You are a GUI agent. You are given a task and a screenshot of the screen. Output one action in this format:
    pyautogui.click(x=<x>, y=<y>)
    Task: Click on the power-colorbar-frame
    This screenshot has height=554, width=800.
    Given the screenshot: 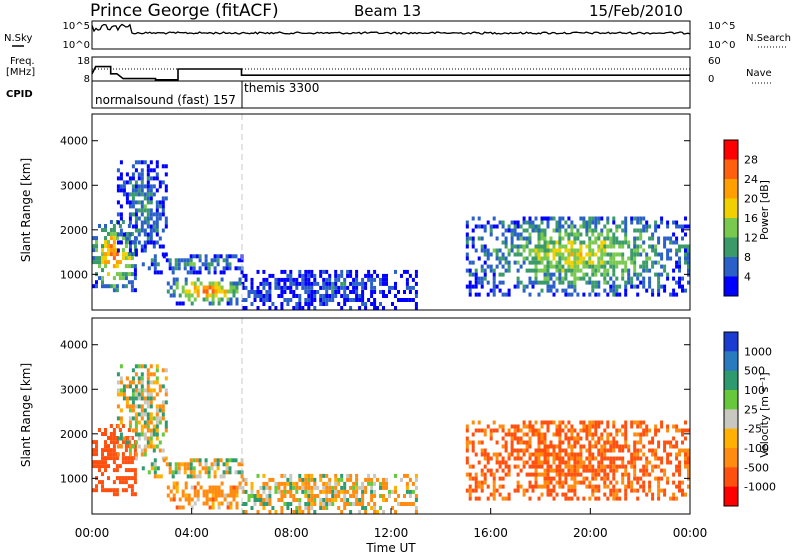 What is the action you would take?
    pyautogui.click(x=731, y=218)
    